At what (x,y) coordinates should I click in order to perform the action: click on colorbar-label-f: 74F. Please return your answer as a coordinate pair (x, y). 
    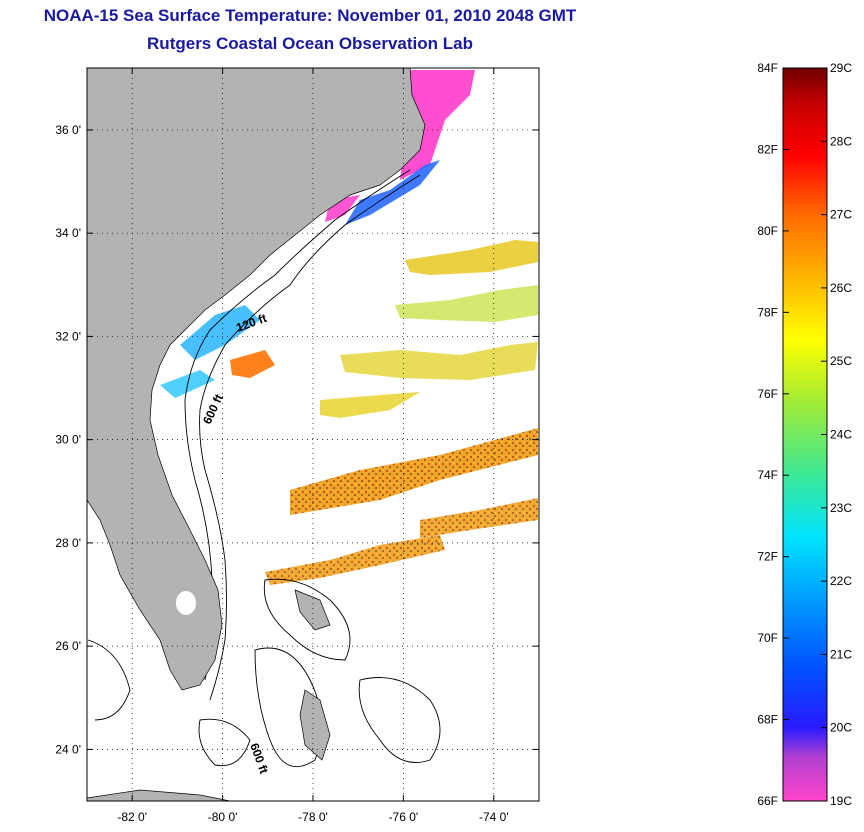
    Looking at the image, I should click on (767, 475).